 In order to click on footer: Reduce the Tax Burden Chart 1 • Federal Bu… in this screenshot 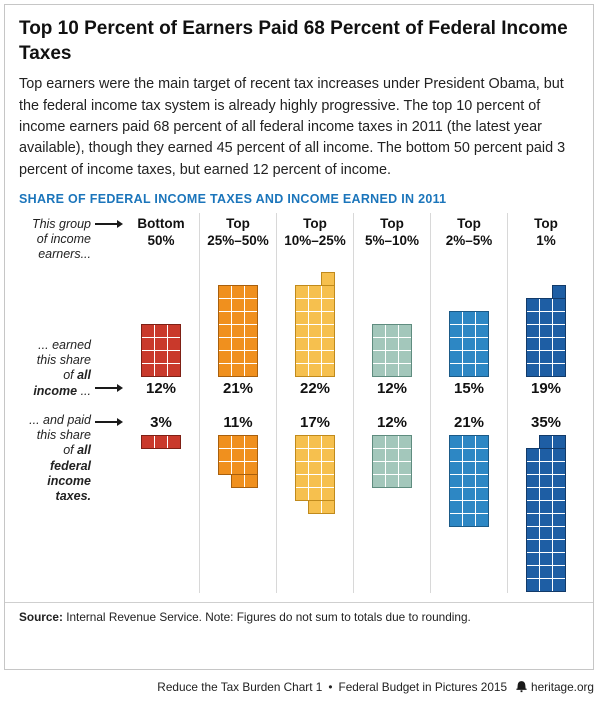, I will do `click(299, 688)`.